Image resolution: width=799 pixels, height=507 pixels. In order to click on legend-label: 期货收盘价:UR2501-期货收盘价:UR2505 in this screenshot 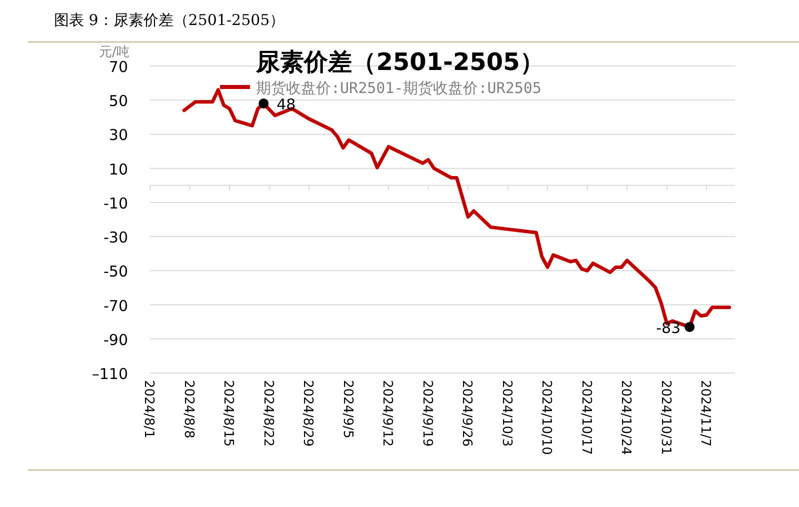, I will do `click(399, 88)`.